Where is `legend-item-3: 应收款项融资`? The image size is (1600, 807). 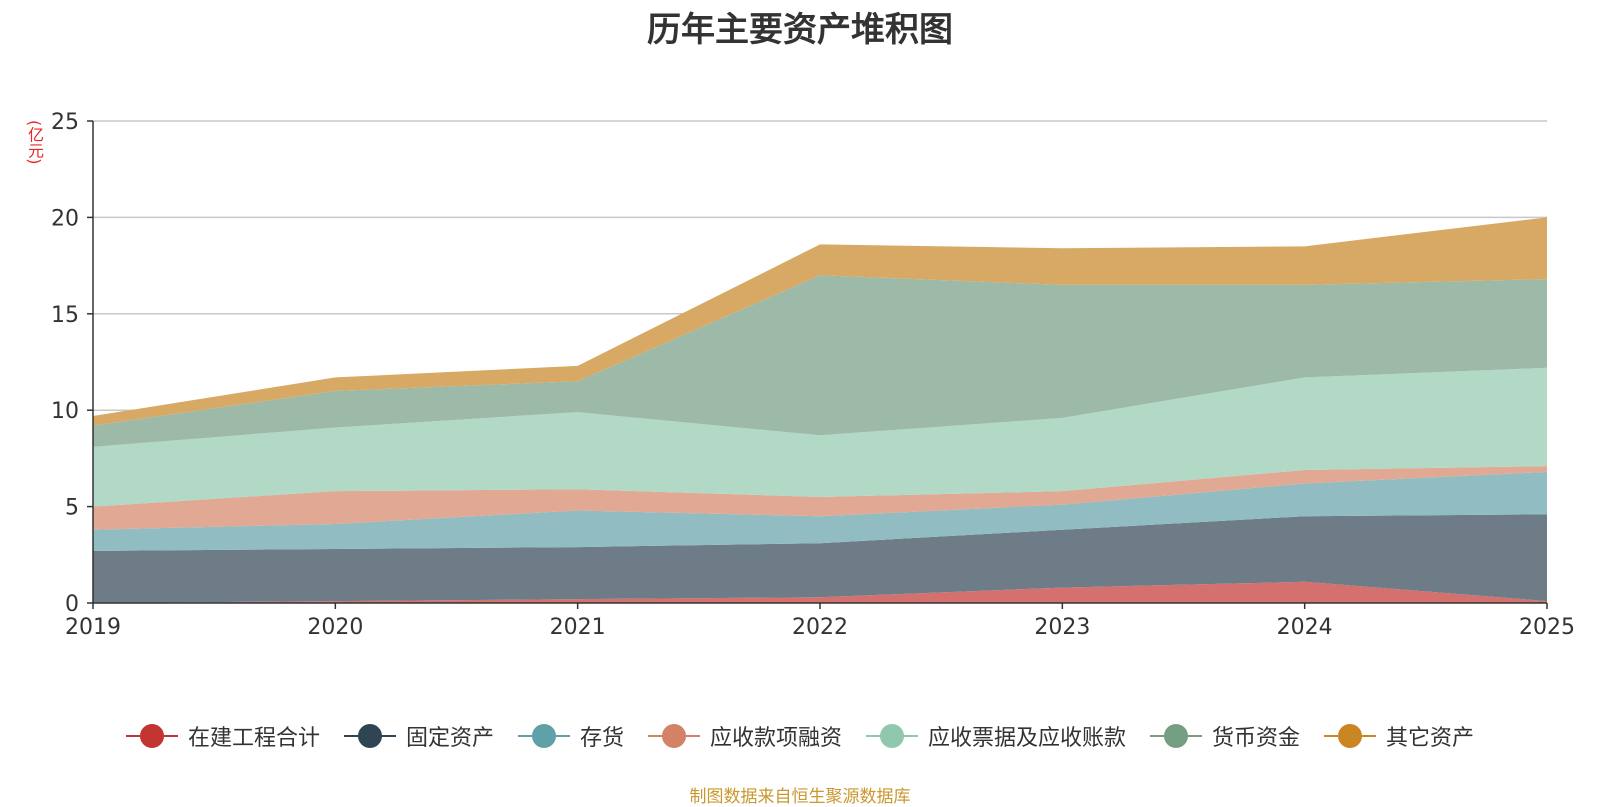
legend-item-3: 应收款项融资 is located at coordinates (744, 736).